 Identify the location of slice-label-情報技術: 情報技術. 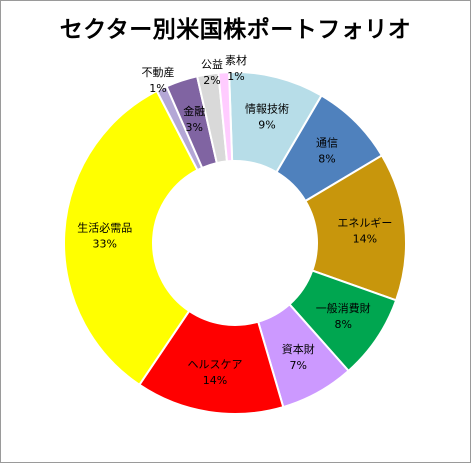
(267, 108).